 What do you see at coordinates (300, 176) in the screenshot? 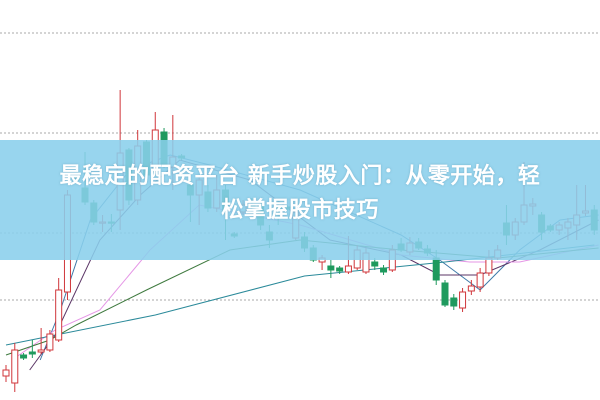
I see `headline-line-1: 最稳定的配资平台 新手炒股入门：从零开始，轻` at bounding box center [300, 176].